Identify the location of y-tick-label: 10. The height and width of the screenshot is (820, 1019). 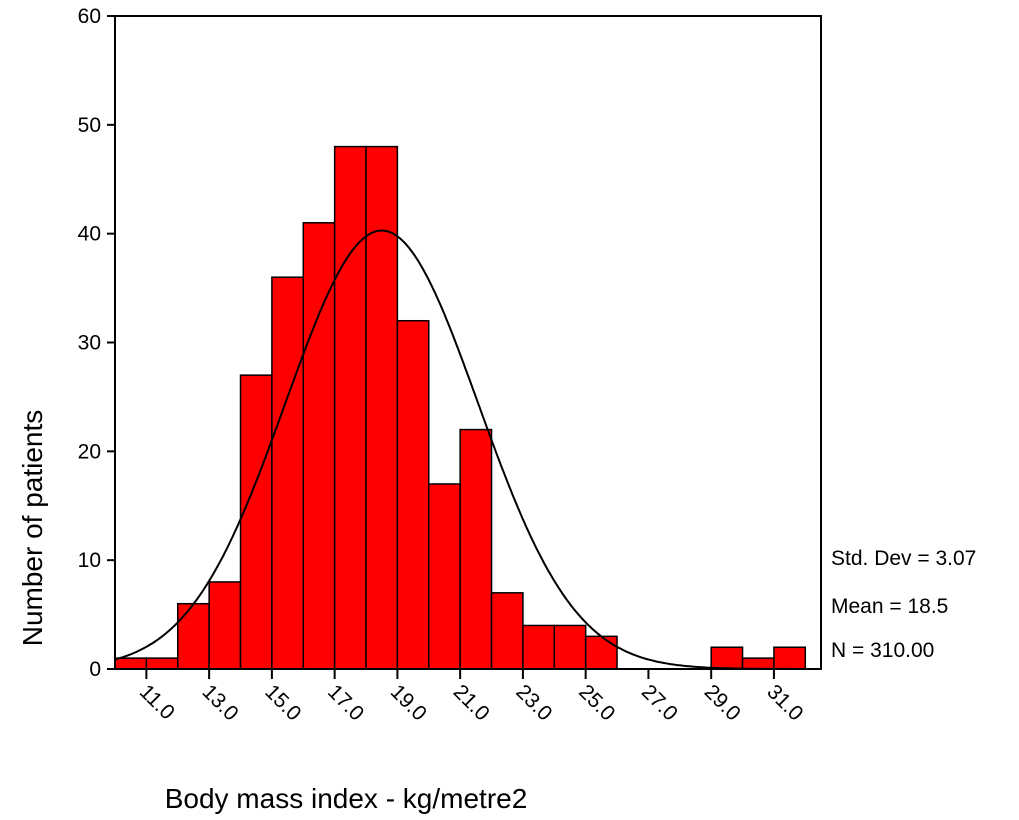
(89, 560).